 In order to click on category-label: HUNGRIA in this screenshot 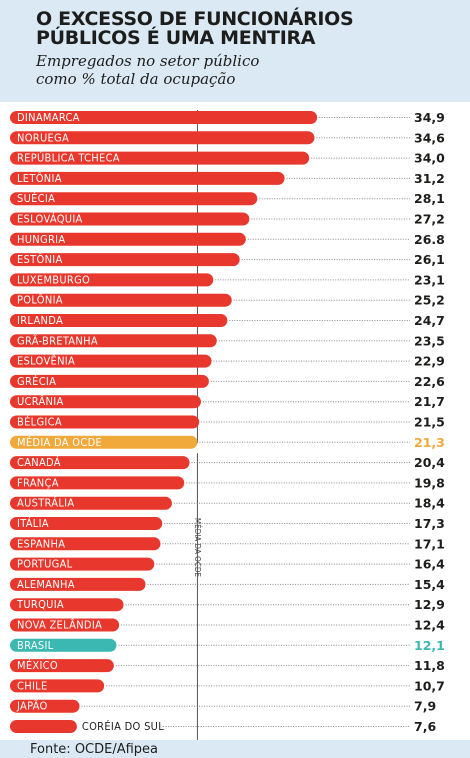, I will do `click(41, 239)`.